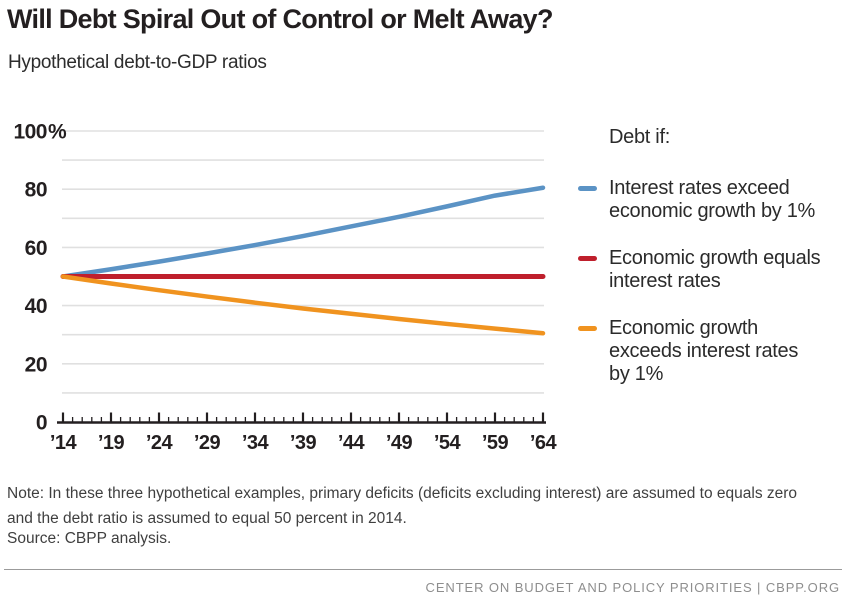  What do you see at coordinates (36, 306) in the screenshot?
I see `y-tick-label: 40` at bounding box center [36, 306].